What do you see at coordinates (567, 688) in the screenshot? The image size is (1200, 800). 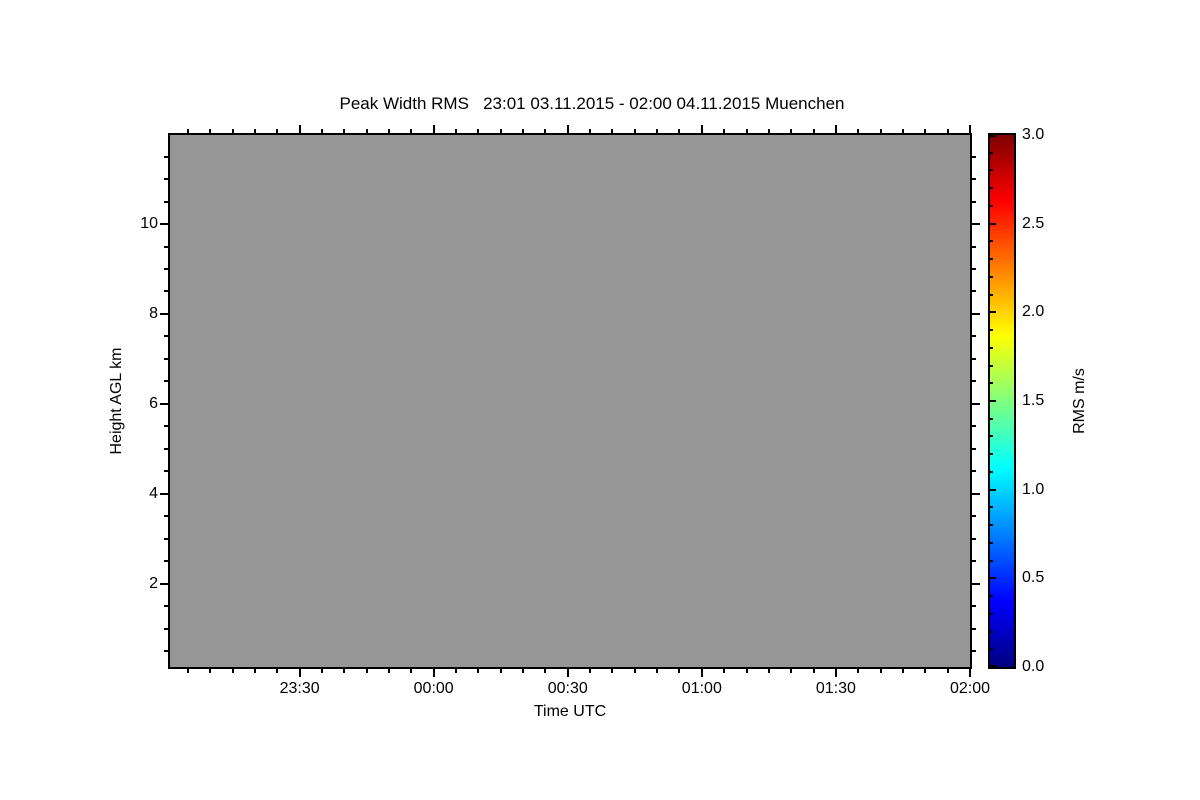 I see `x-tick-label: 00:30` at bounding box center [567, 688].